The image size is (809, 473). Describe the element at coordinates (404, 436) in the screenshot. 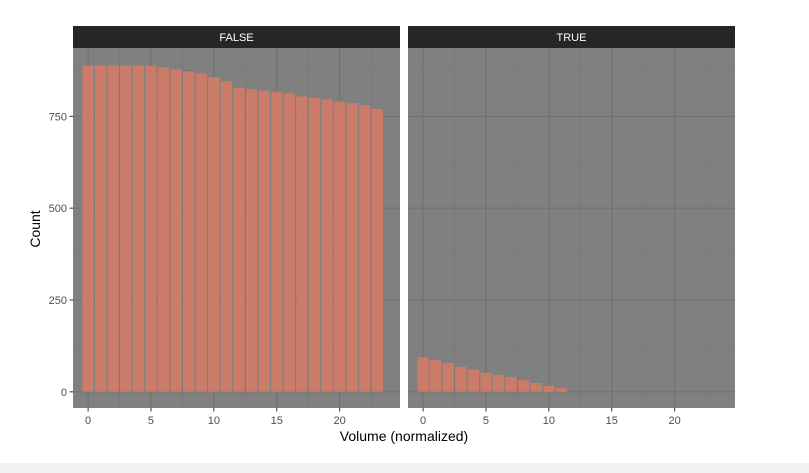

I see `x-axis-title: Volume (normalized)` at that location.